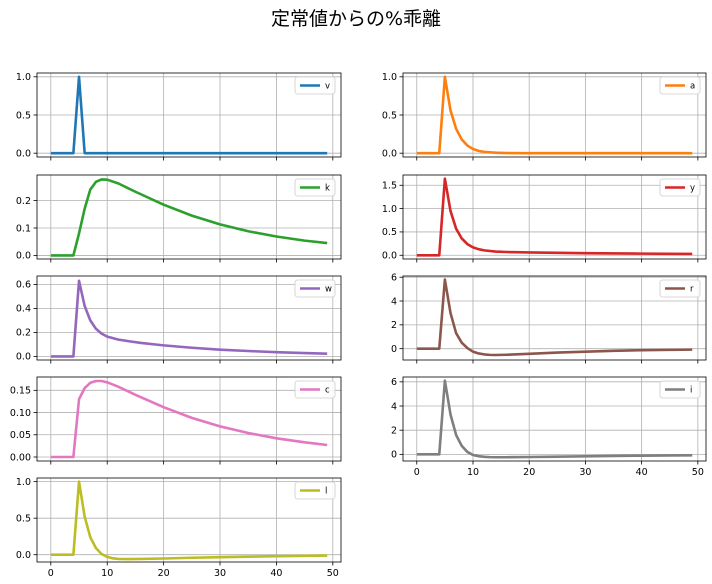 This screenshot has height=584, width=712. I want to click on legend-label: c, so click(327, 391).